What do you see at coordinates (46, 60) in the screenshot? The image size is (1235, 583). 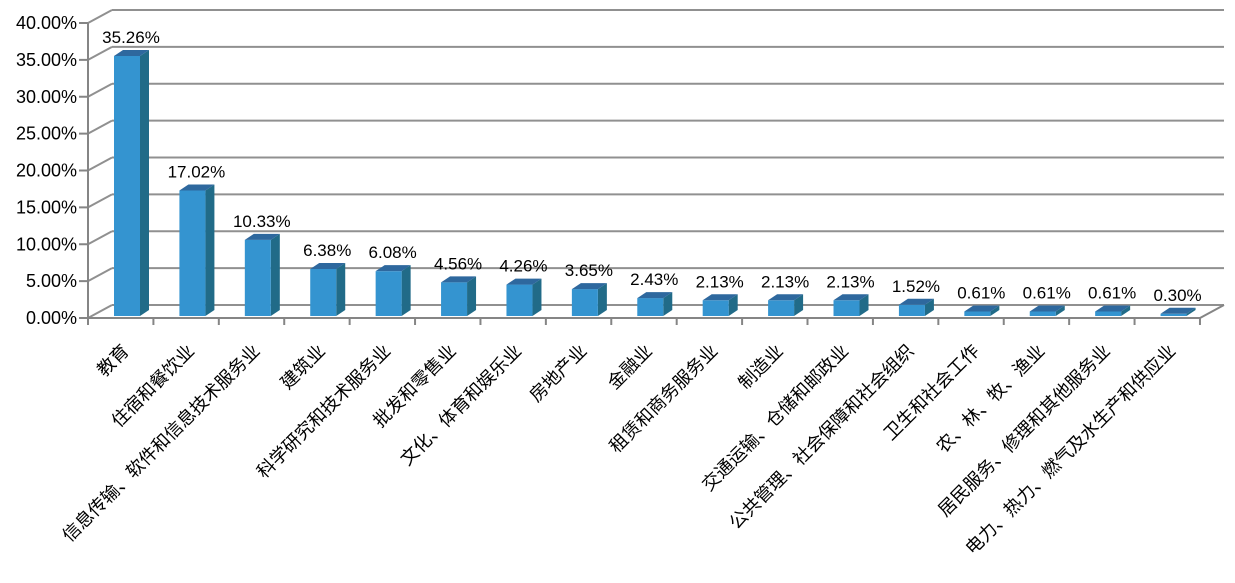 I see `y-tick-label: 35.00%` at bounding box center [46, 60].